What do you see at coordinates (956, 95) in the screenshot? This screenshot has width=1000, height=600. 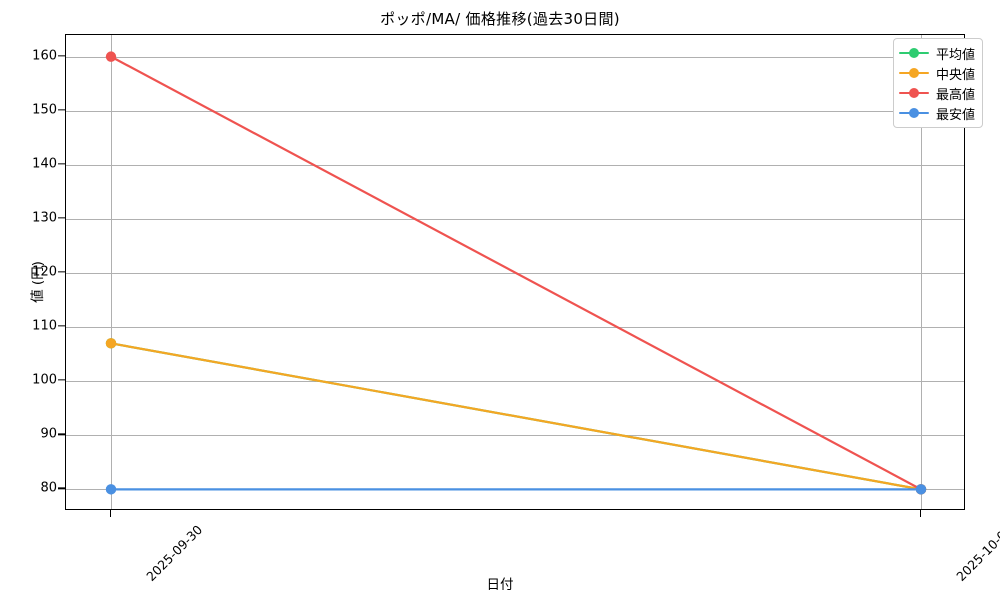 I see `legend-label: 最高値` at bounding box center [956, 95].